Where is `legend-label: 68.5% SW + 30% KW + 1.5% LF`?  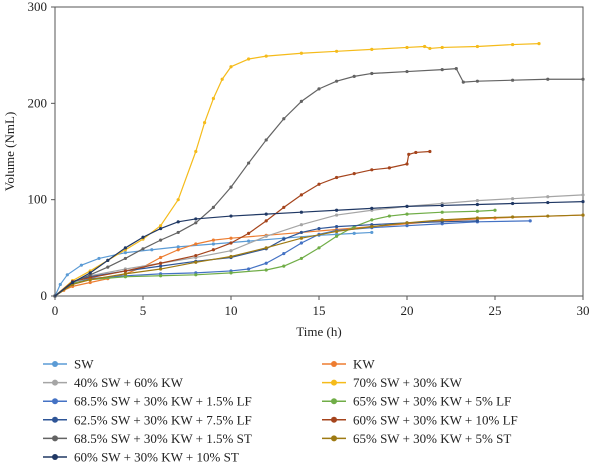
legend-label: 68.5% SW + 30% KW + 1.5% LF is located at coordinates (163, 401).